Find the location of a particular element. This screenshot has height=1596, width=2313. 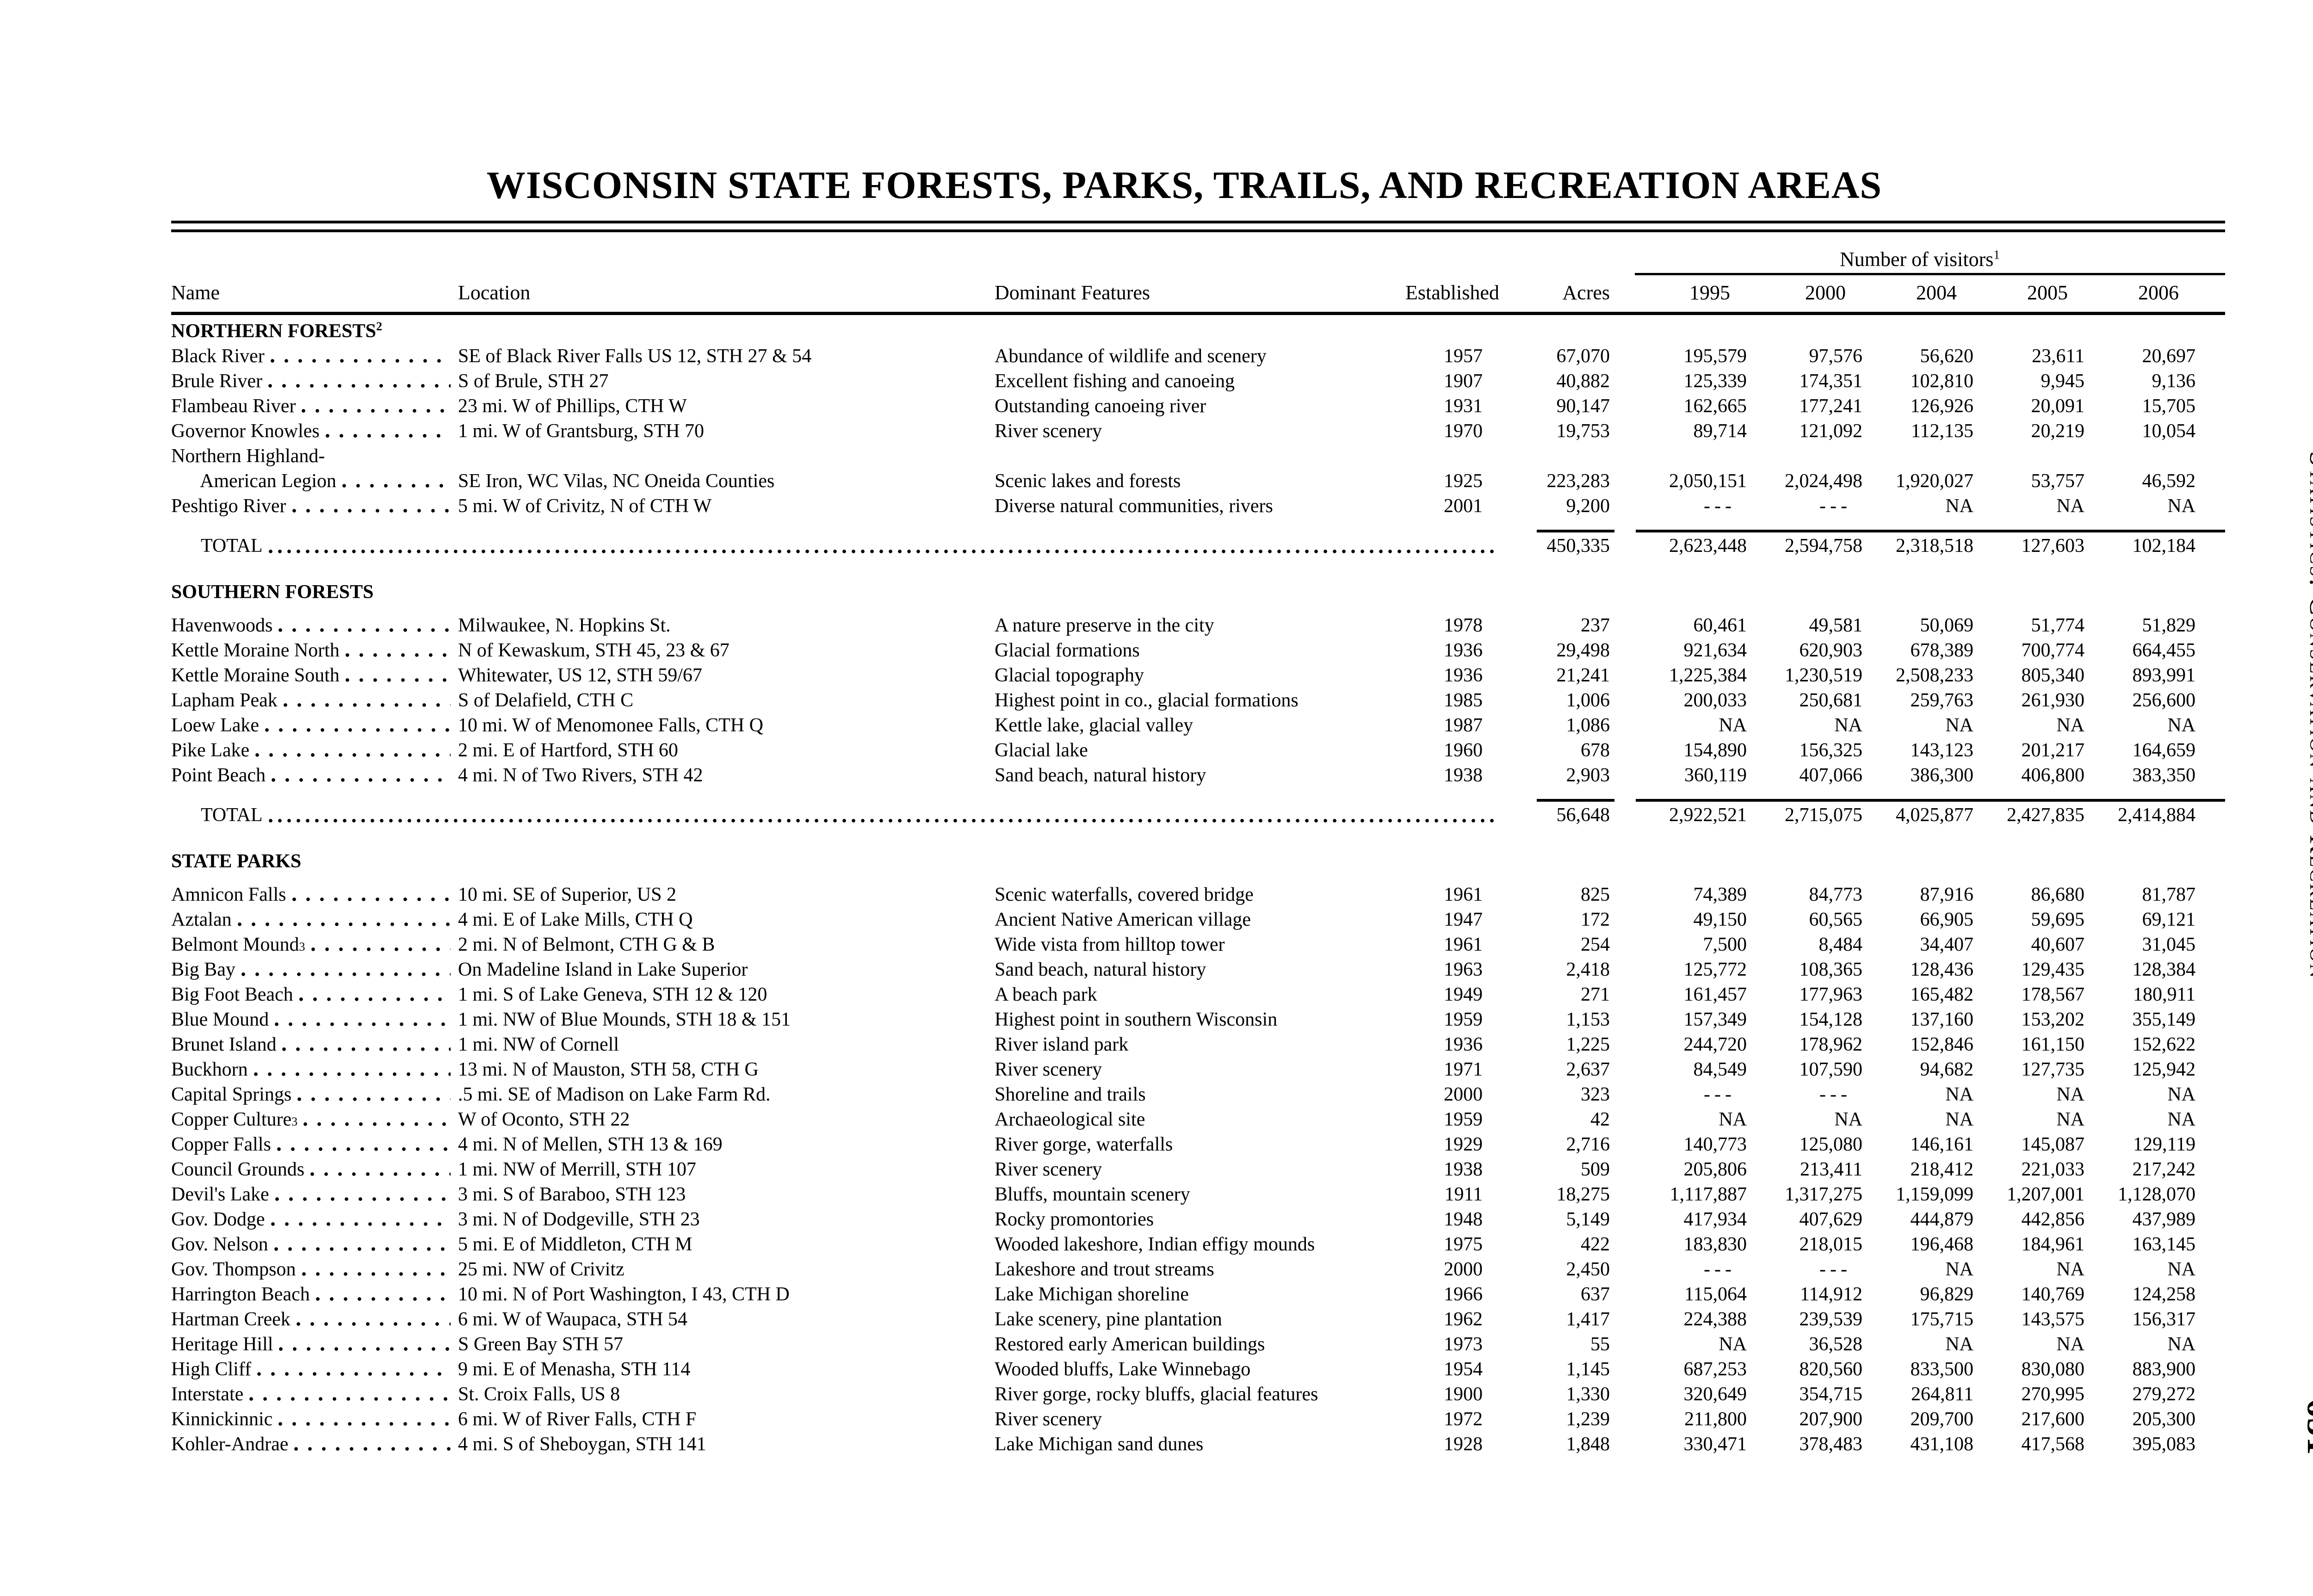

park-name: Kettle Moraine North is located at coordinates (255, 650).